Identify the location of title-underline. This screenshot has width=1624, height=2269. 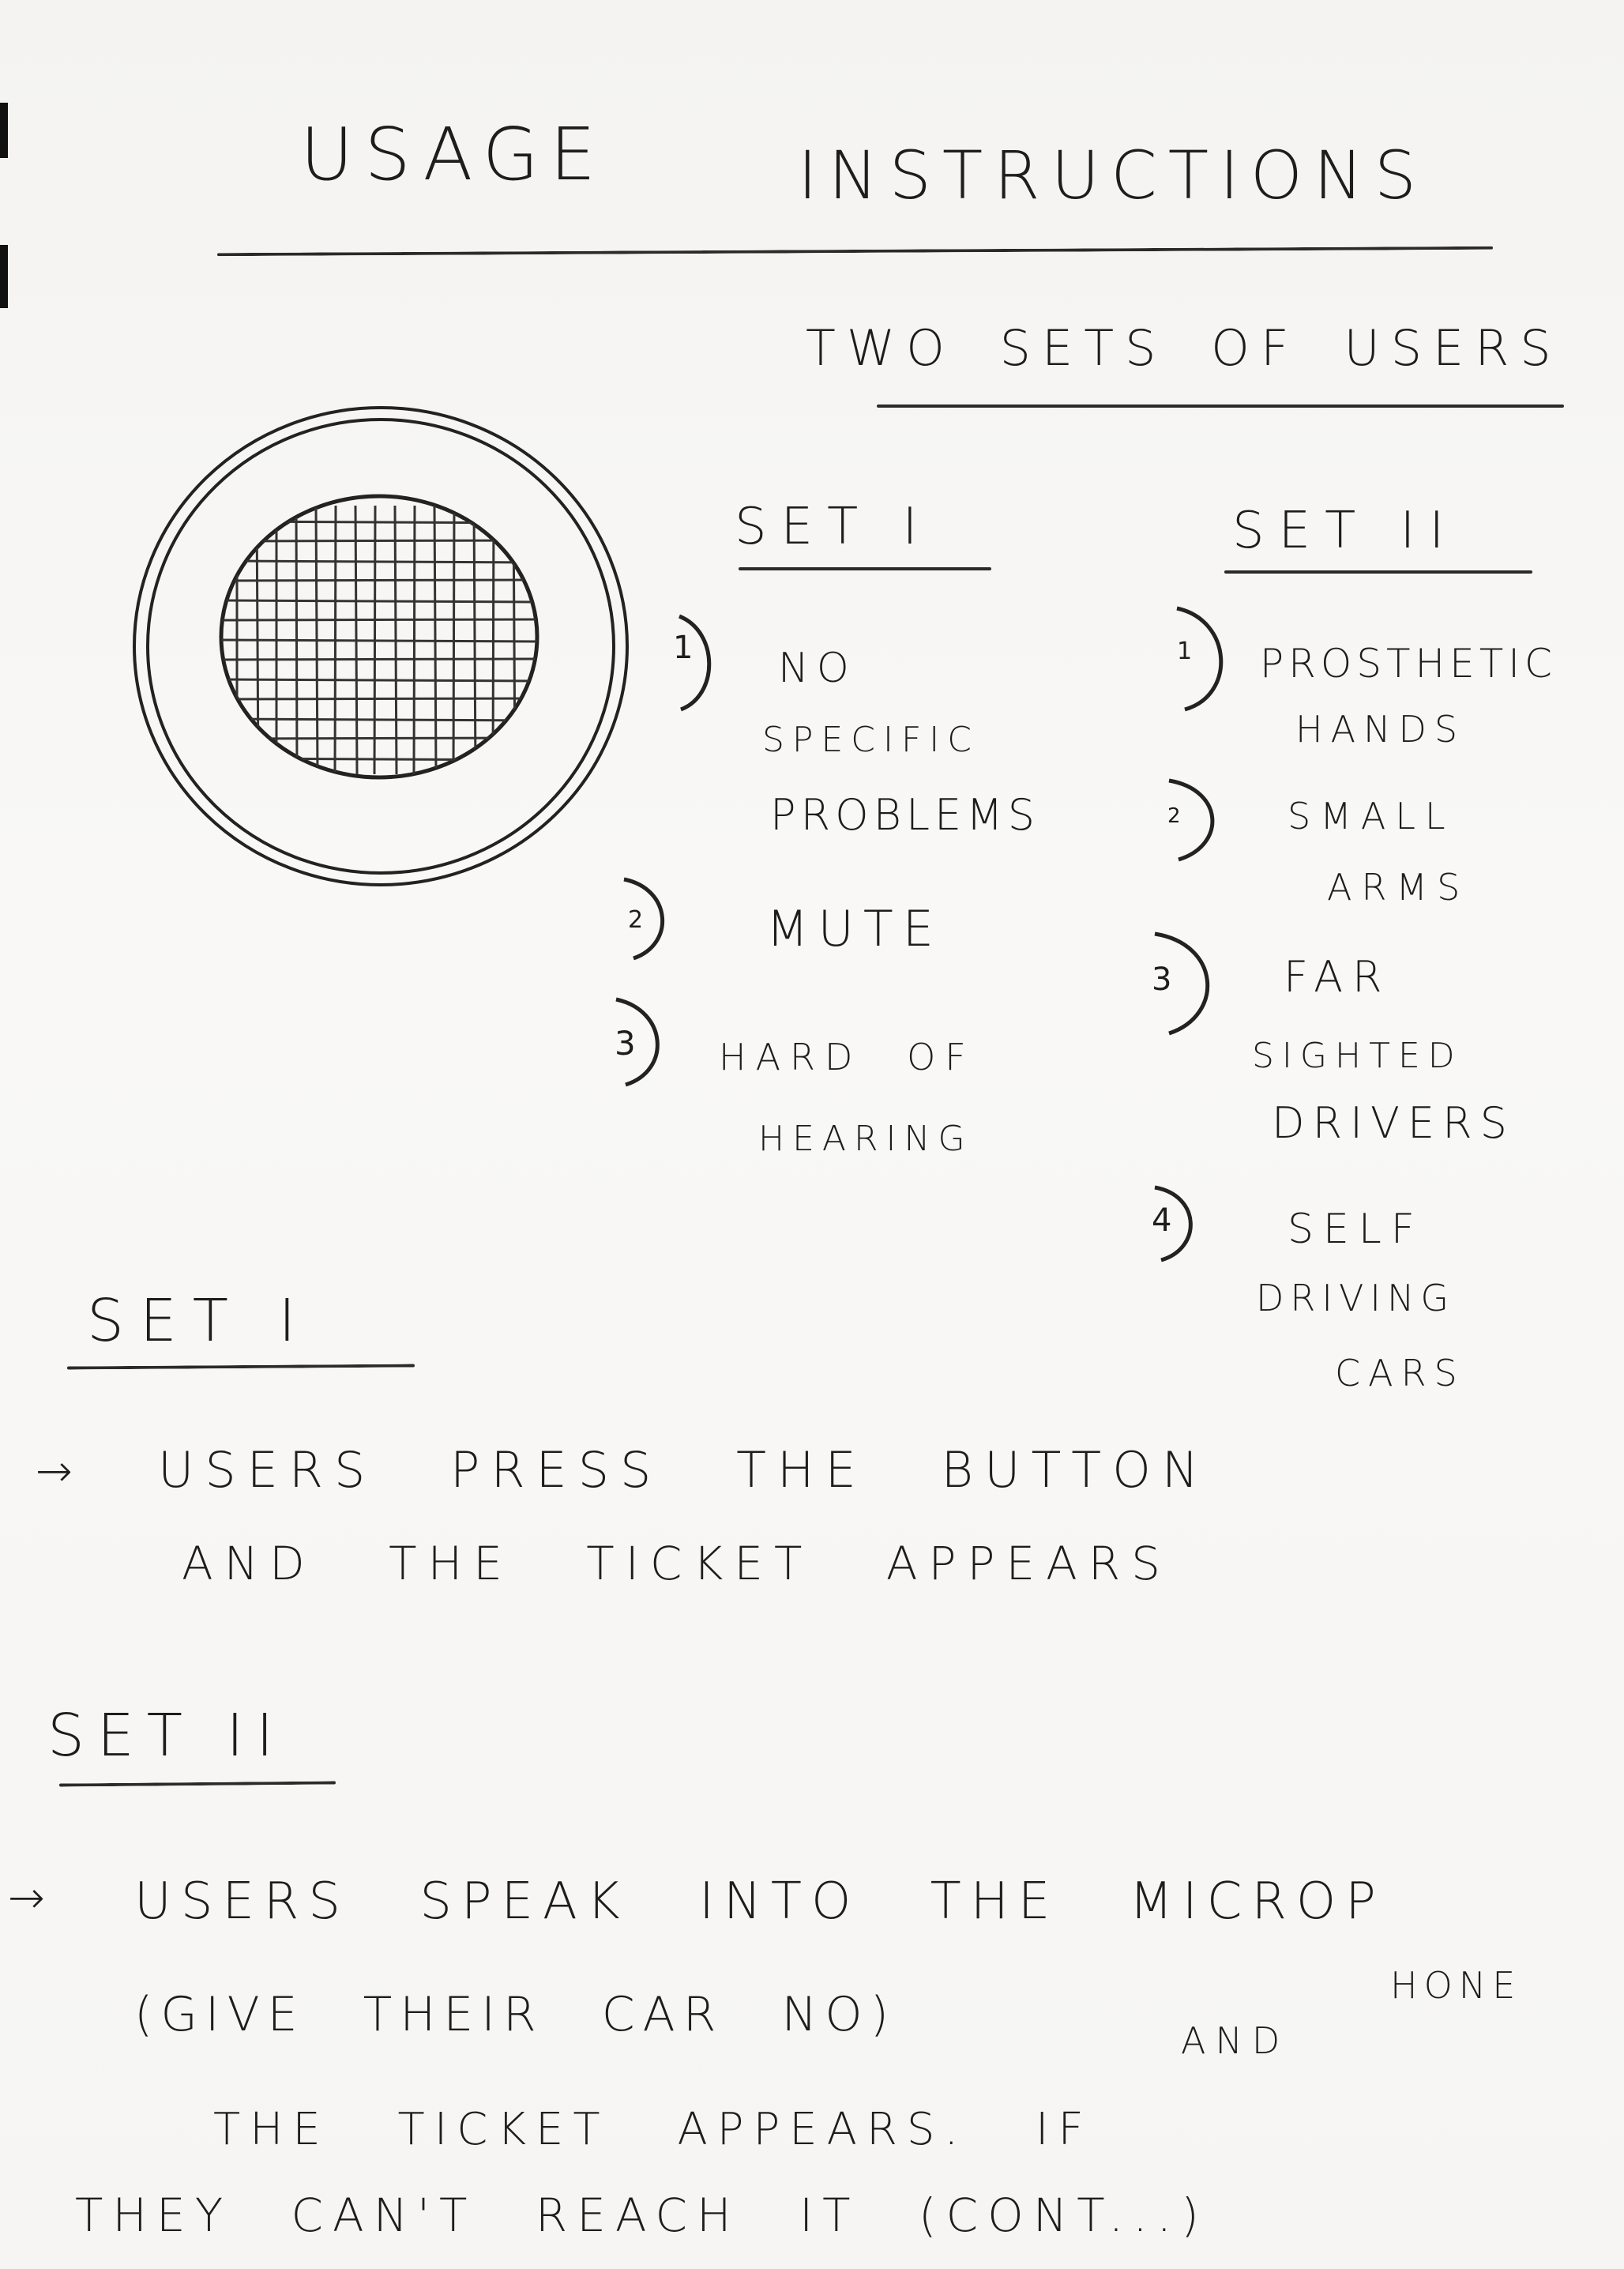
(855, 251).